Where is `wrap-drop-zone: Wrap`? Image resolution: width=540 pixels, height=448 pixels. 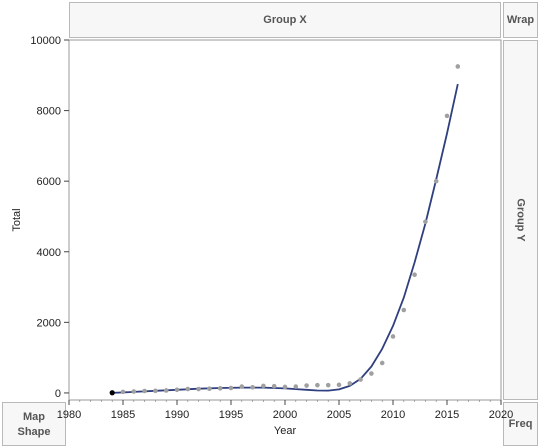
wrap-drop-zone: Wrap is located at coordinates (520, 20).